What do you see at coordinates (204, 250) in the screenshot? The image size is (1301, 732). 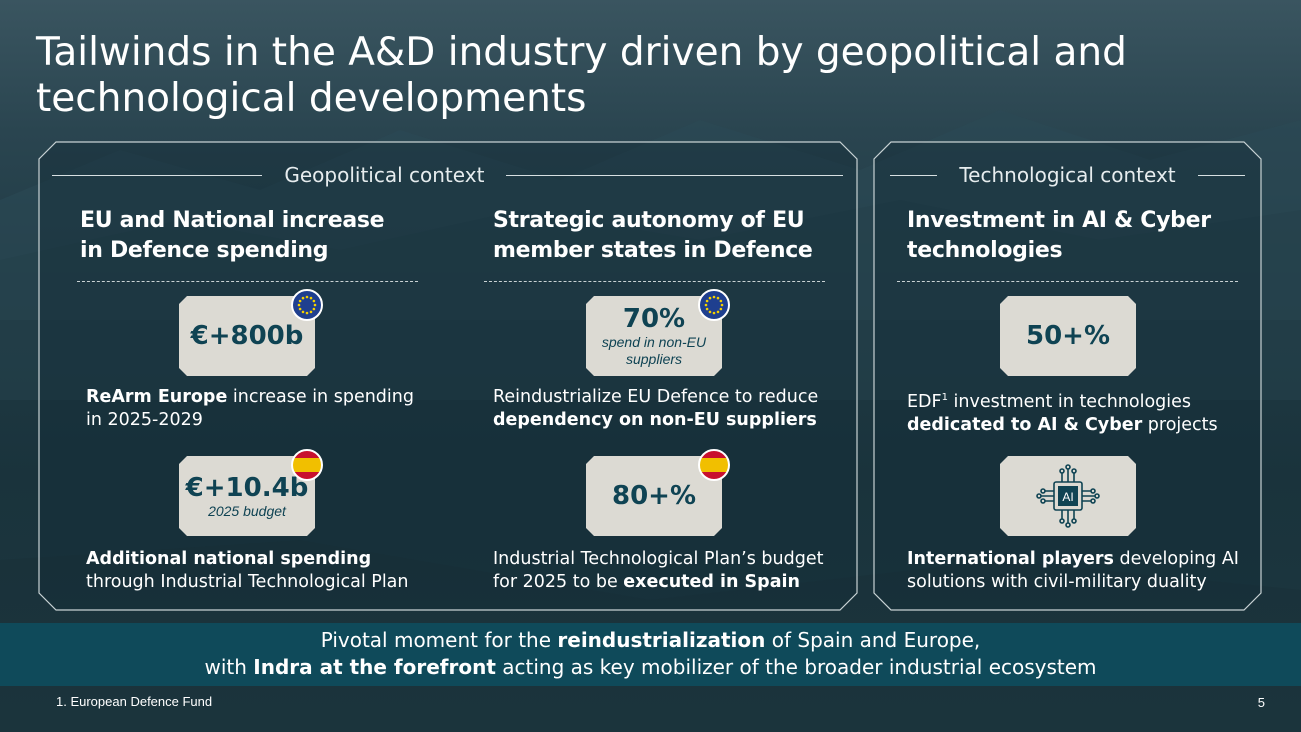 I see `title-line: in Defence spending` at bounding box center [204, 250].